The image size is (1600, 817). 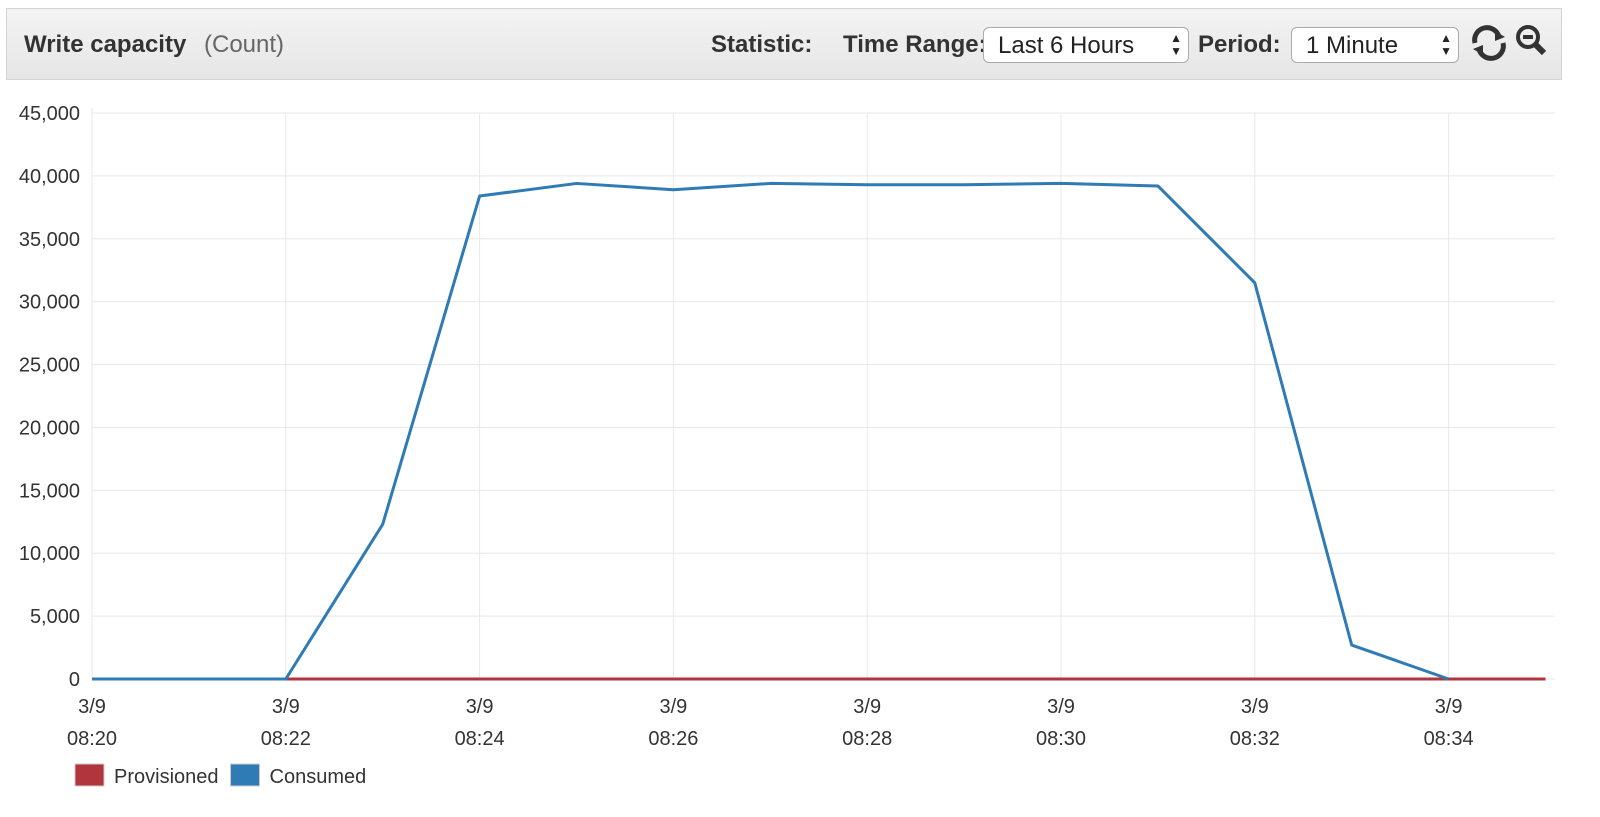 What do you see at coordinates (1066, 45) in the screenshot?
I see `time-range-value: Last 6 Hours` at bounding box center [1066, 45].